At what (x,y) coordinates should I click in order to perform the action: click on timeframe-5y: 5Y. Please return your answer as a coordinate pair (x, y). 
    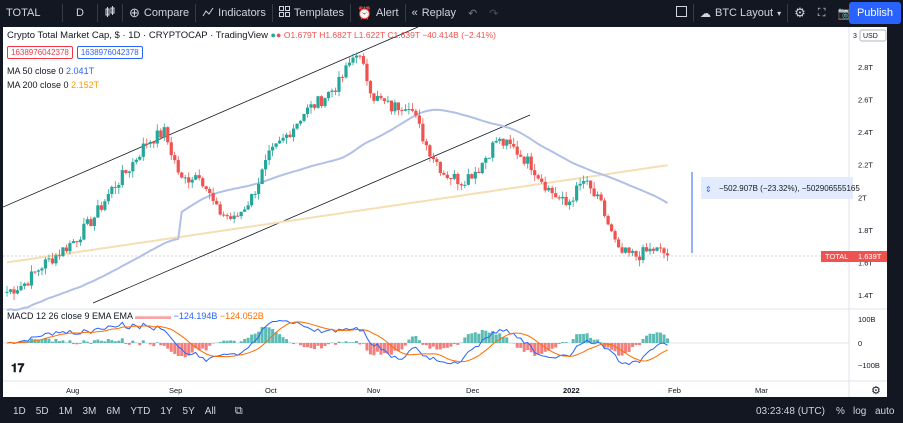
    Looking at the image, I should click on (188, 411).